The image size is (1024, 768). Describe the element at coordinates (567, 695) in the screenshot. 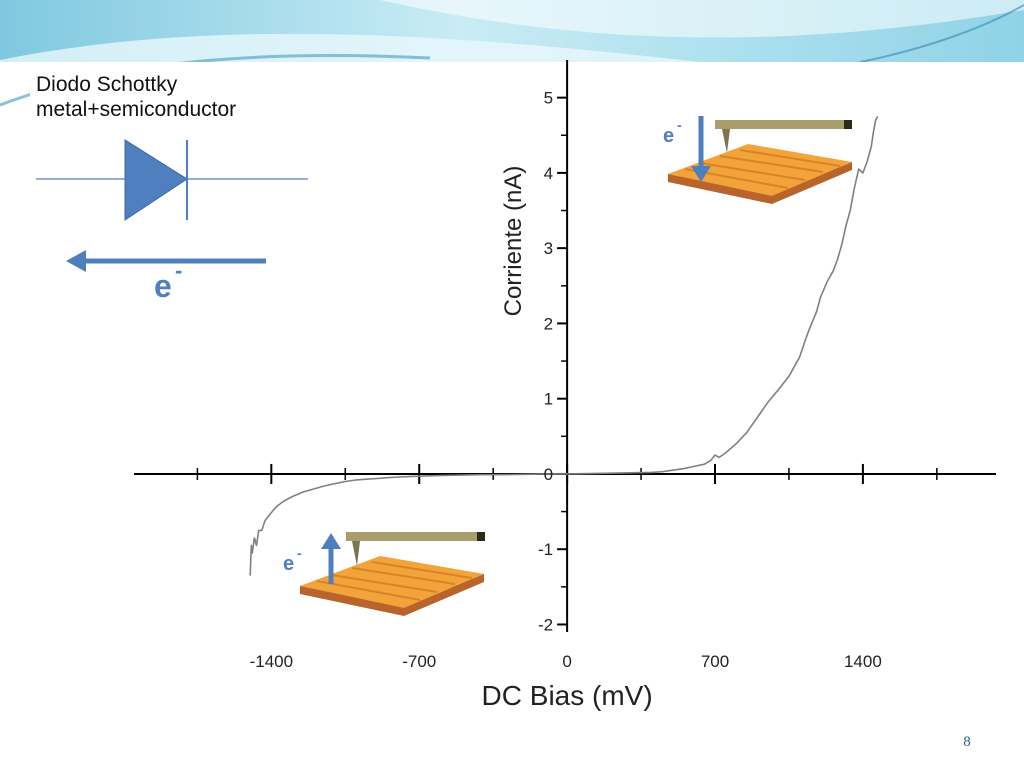

I see `x-axis-title: DC Bias (mV)` at that location.